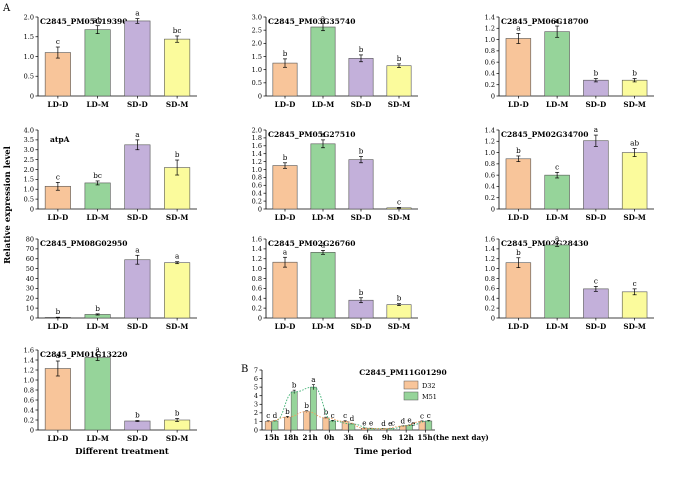 This screenshot has width=685, height=484. Describe the element at coordinates (97, 394) in the screenshot. I see `bar-ld-m` at that location.